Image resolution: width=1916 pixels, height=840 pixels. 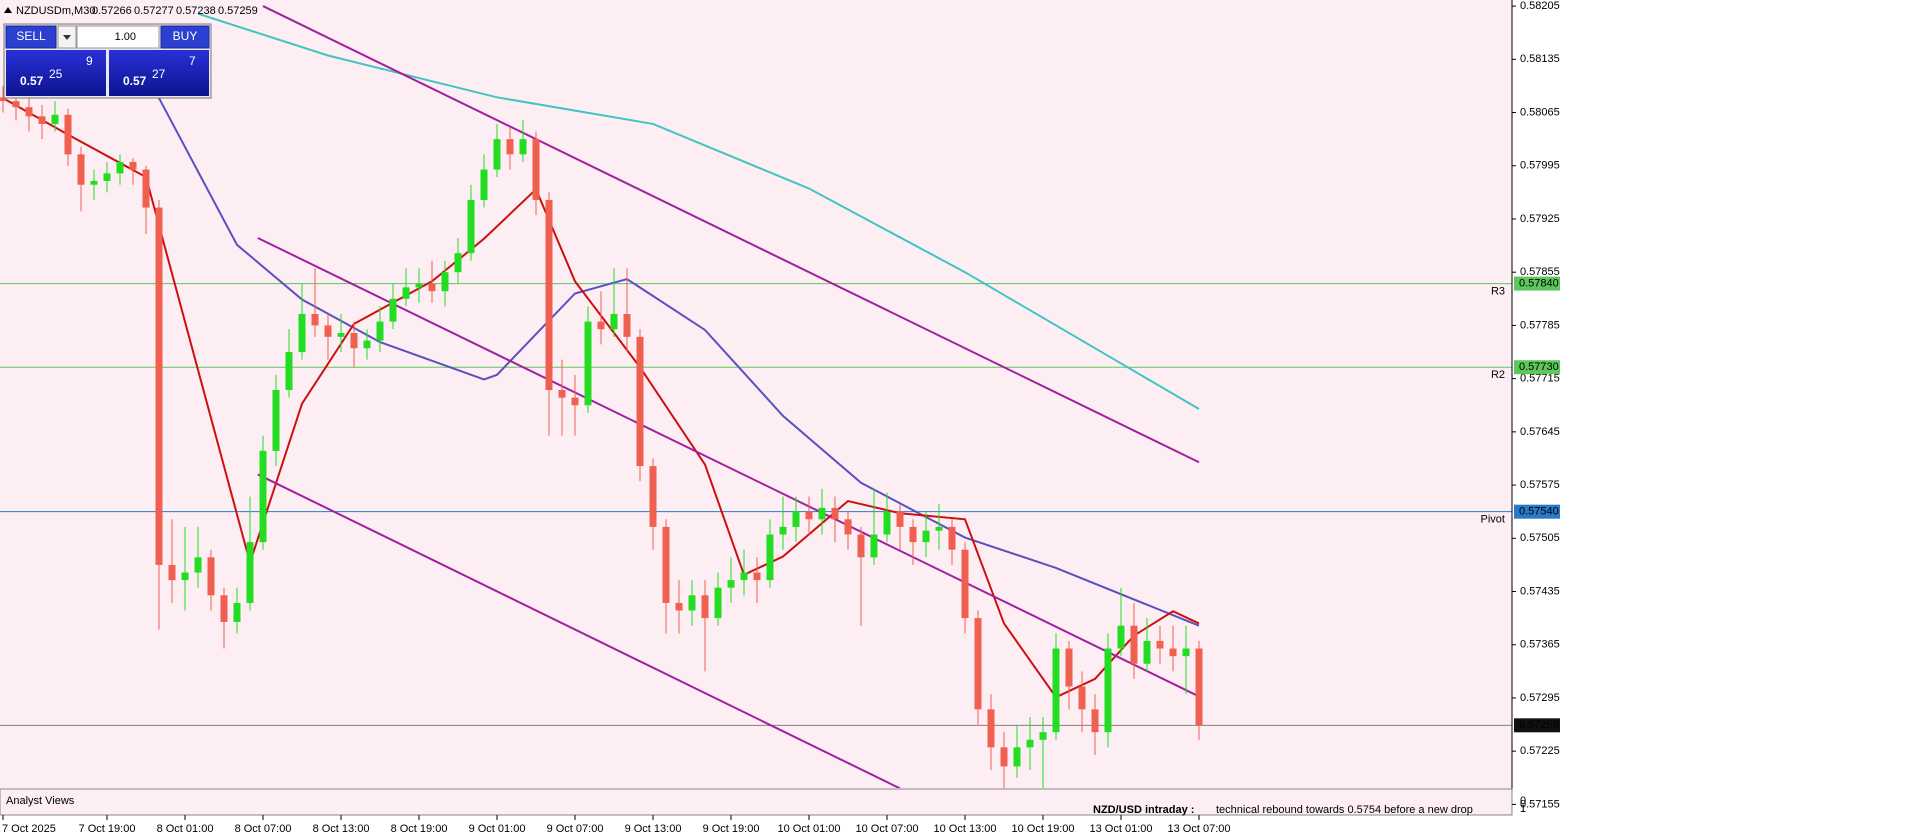 I want to click on sell-label: SELL, so click(x=31, y=36).